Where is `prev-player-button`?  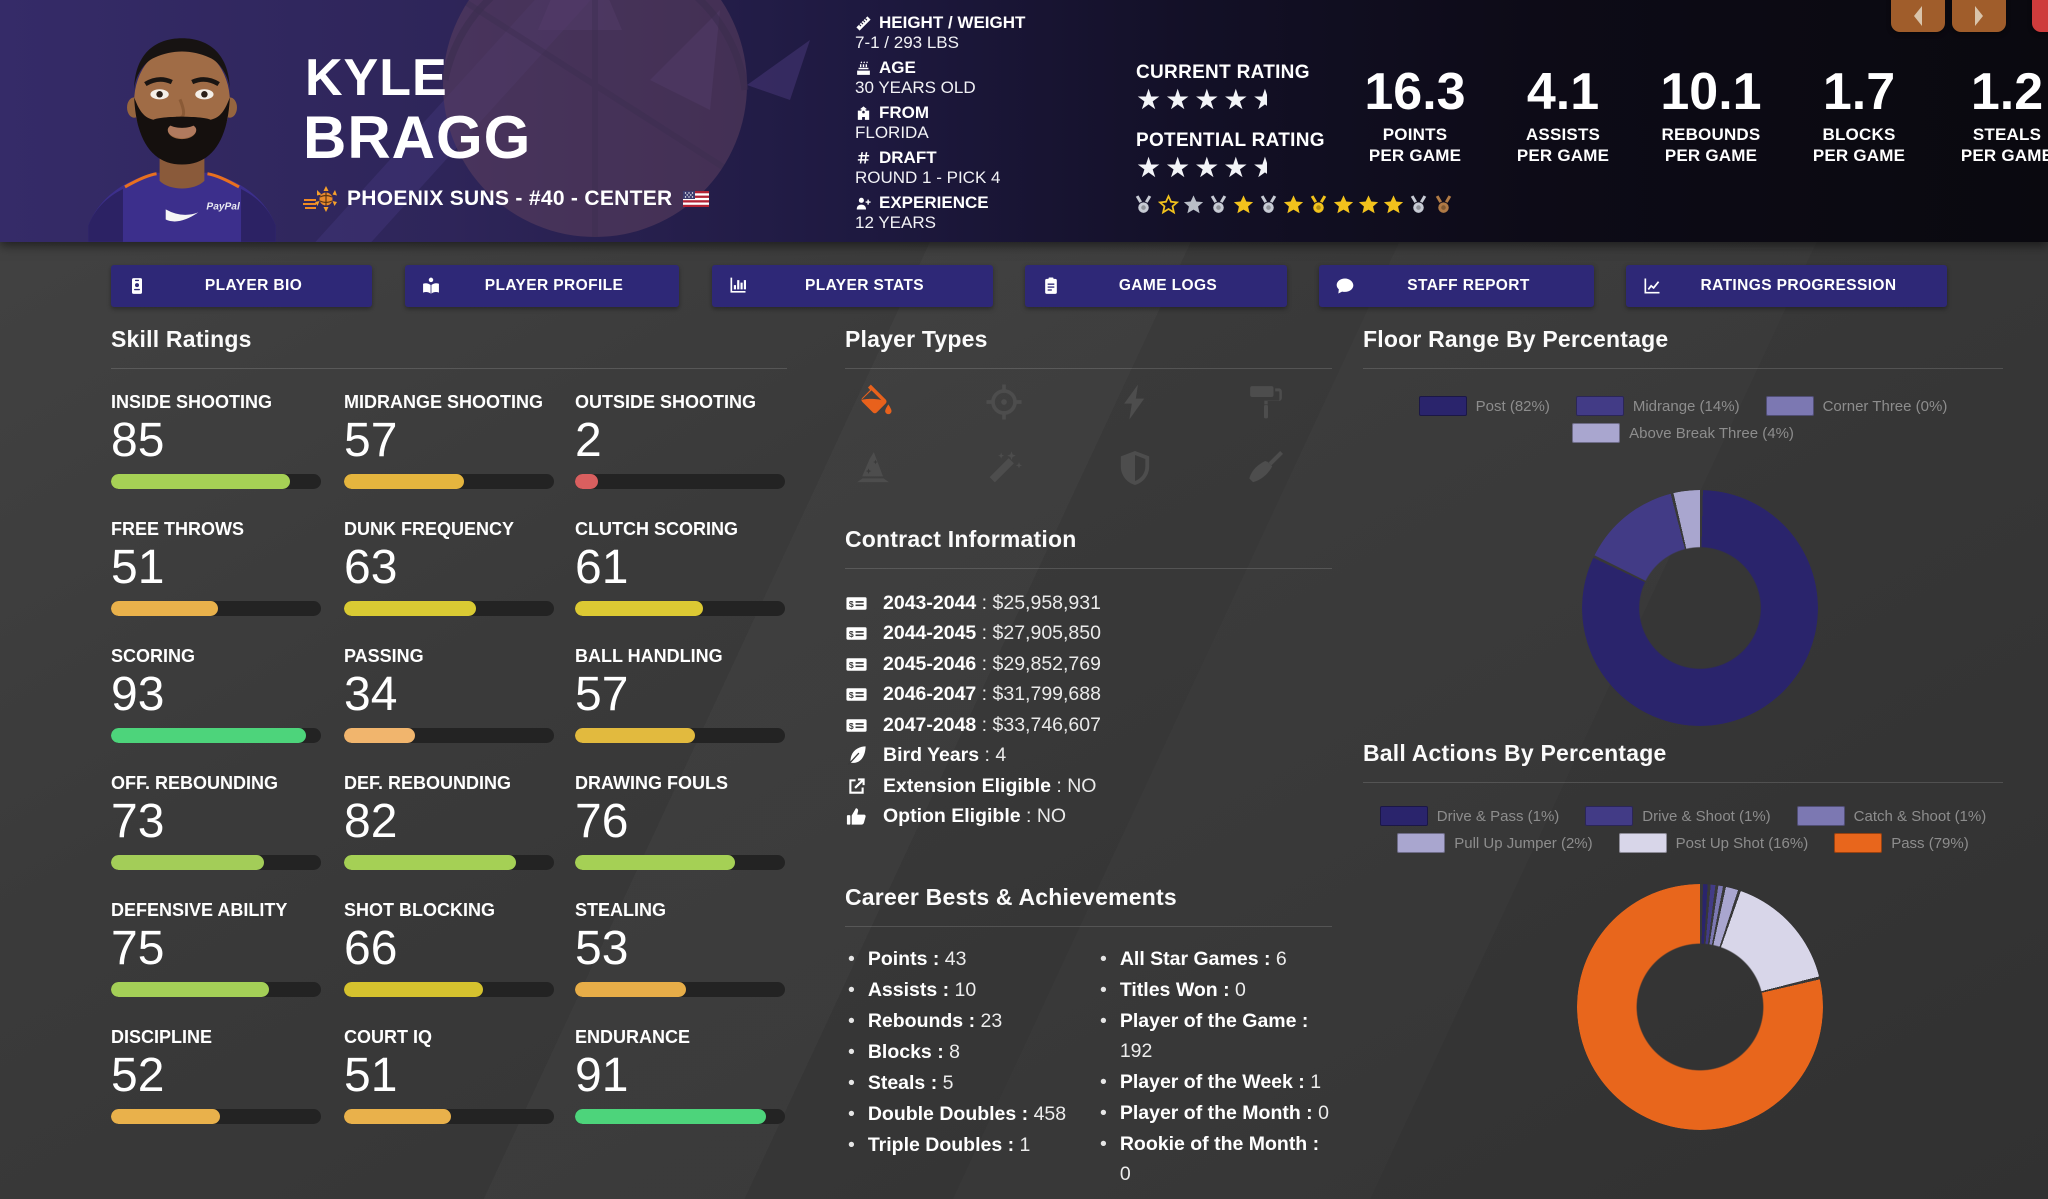 prev-player-button is located at coordinates (1918, 16).